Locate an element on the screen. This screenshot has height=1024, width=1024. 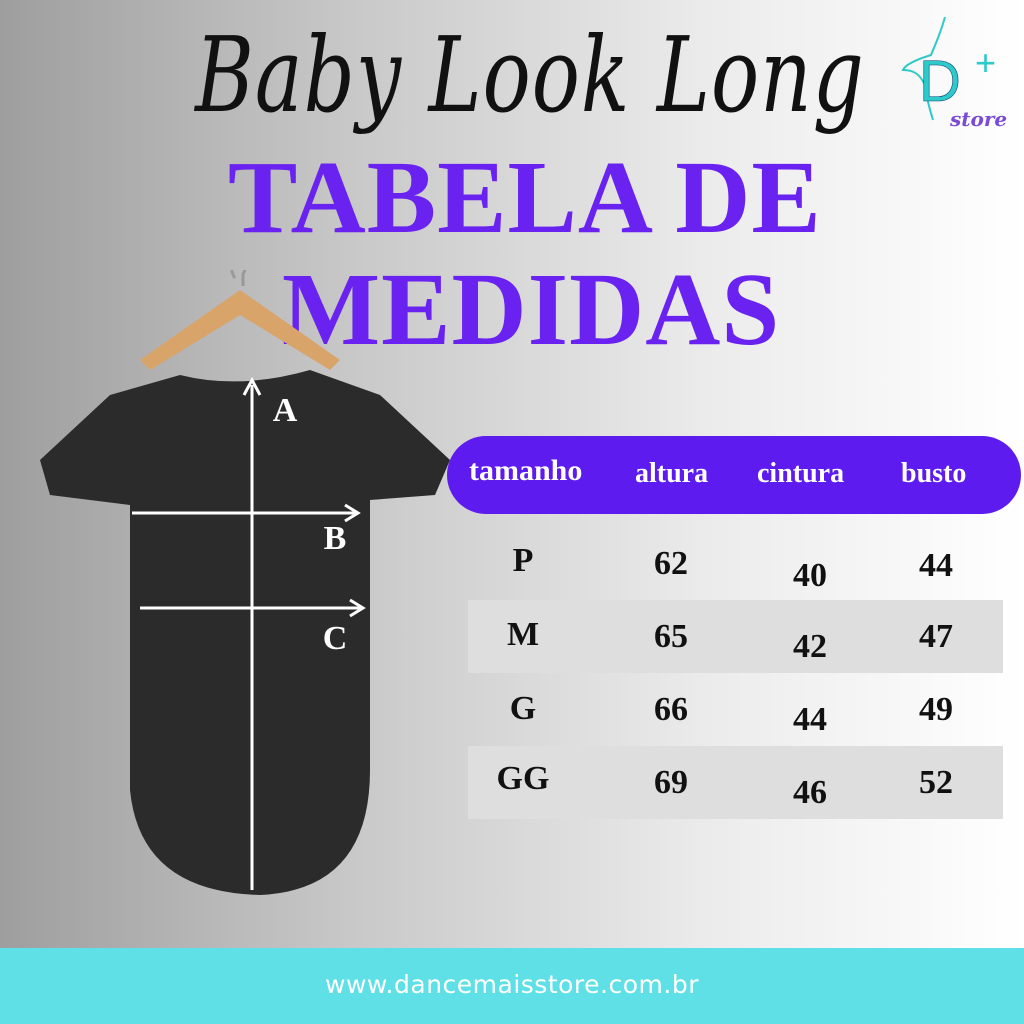
size: GG is located at coordinates (523, 778).